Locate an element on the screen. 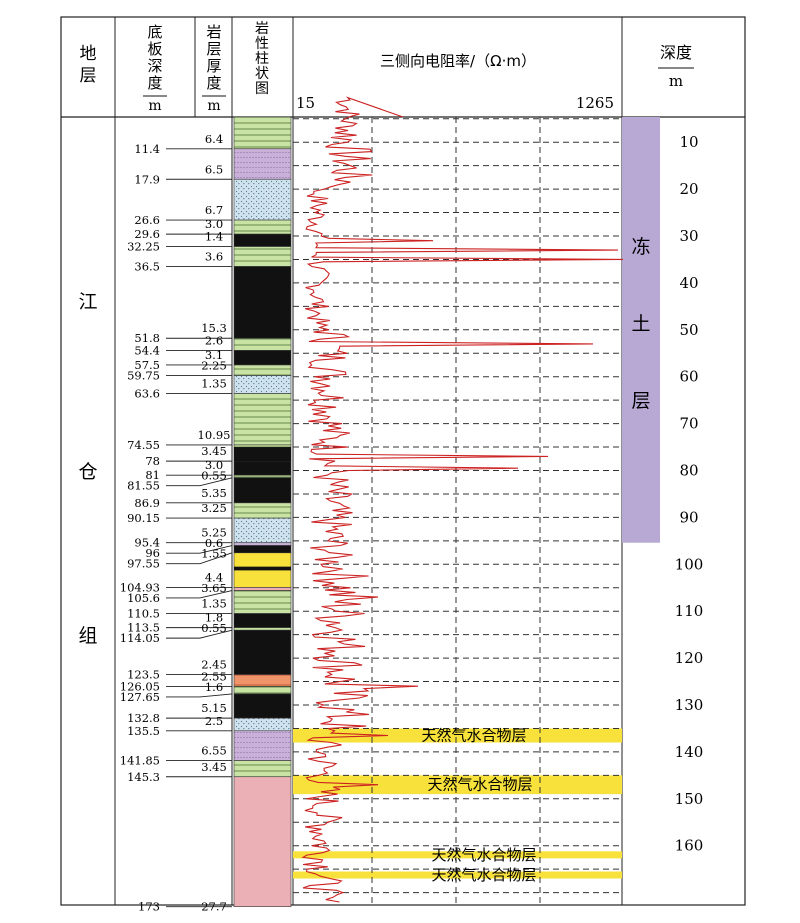 This screenshot has height=923, width=800. resistivity-max-label: 1265 is located at coordinates (595, 103).